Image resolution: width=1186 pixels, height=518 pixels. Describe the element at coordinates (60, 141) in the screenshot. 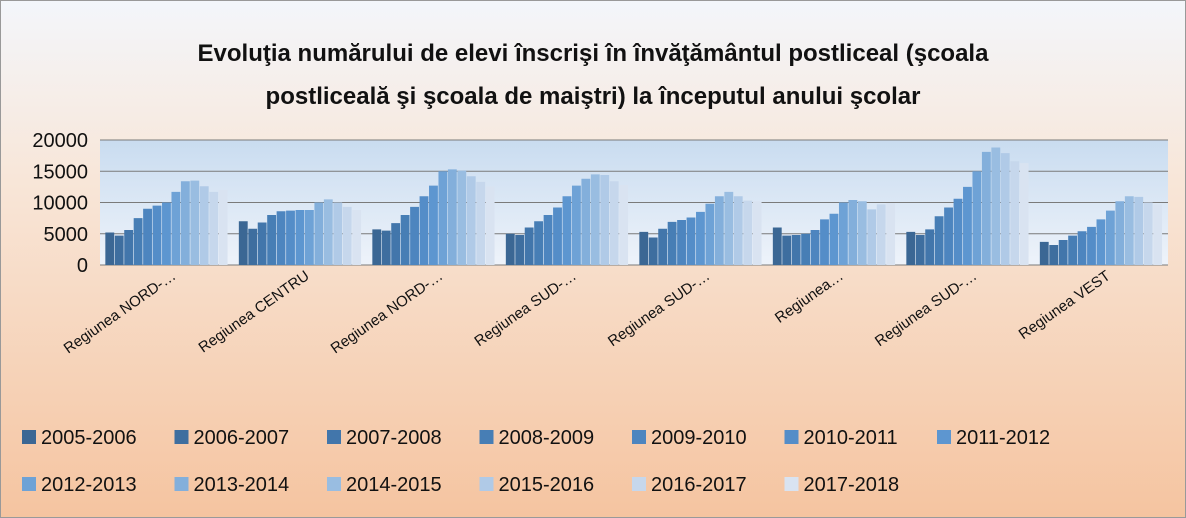

I see `y-tick-label: 20000` at that location.